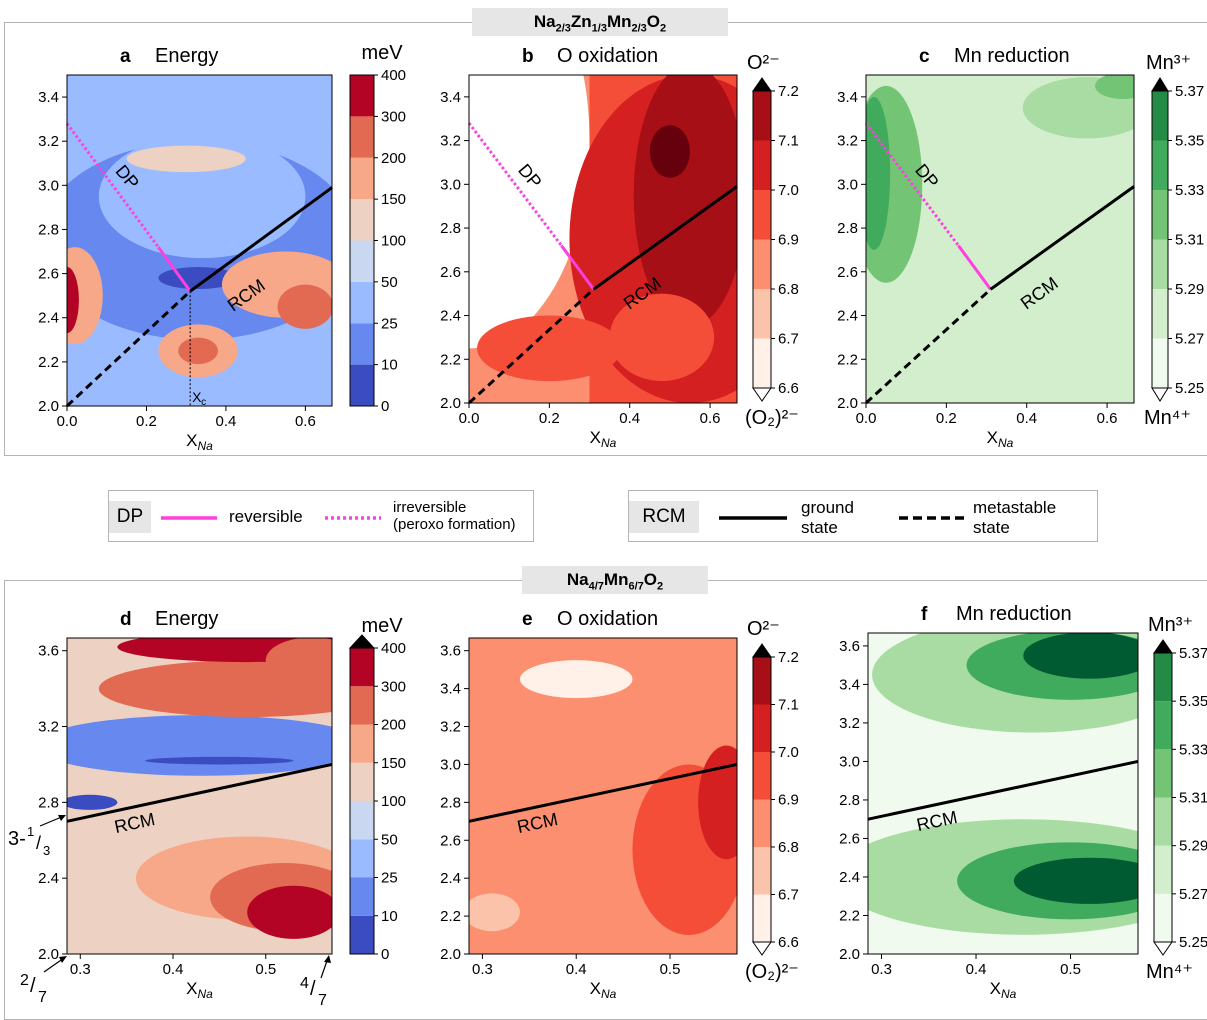  What do you see at coordinates (753, 518) in the screenshot?
I see `ground-swatch` at bounding box center [753, 518].